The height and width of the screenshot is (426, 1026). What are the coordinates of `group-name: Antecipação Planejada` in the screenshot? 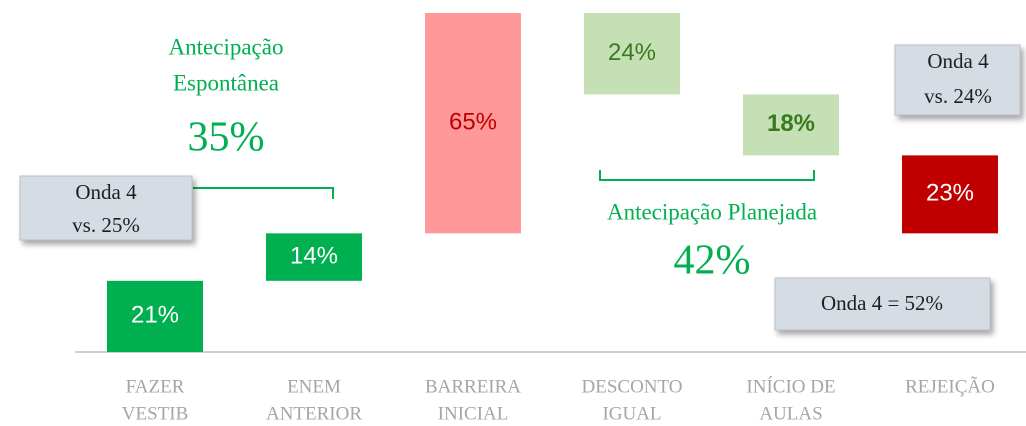 It's located at (712, 211).